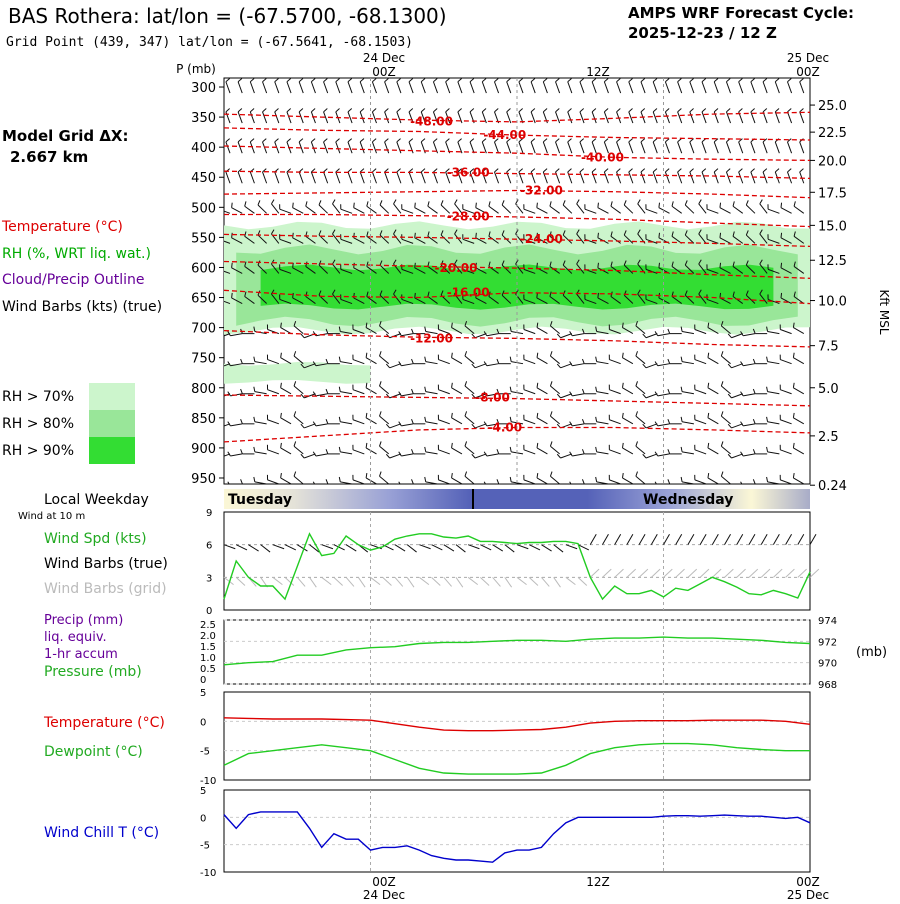 The height and width of the screenshot is (904, 900). Describe the element at coordinates (828, 437) in the screenshot. I see `height-tick-label: 2.5` at that location.